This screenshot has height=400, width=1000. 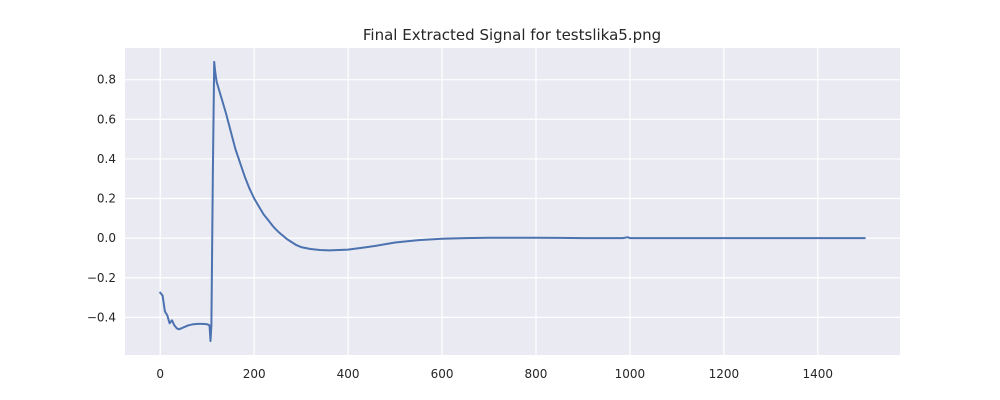 I want to click on x-axis-ticks: 0 200 400 600 800 1000 1200 1400, so click(x=494, y=374).